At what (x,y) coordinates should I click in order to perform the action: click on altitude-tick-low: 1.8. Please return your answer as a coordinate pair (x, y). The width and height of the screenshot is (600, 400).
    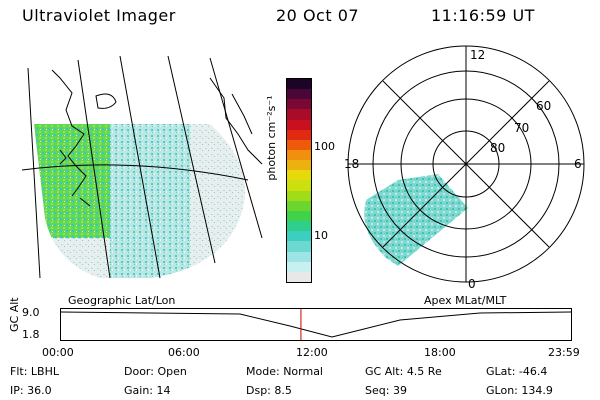
    Looking at the image, I should click on (31, 334).